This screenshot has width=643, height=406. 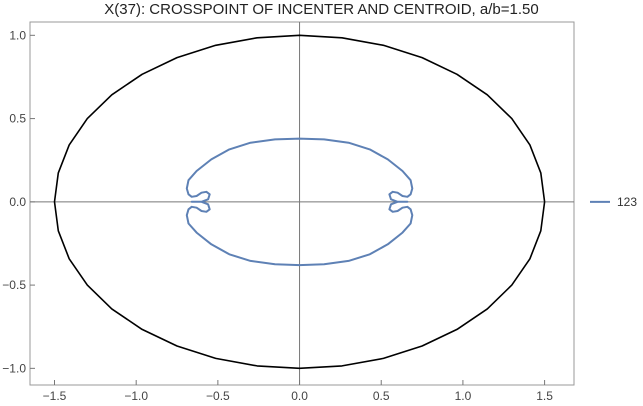 What do you see at coordinates (381, 396) in the screenshot?
I see `x-tick-label: 0.5` at bounding box center [381, 396].